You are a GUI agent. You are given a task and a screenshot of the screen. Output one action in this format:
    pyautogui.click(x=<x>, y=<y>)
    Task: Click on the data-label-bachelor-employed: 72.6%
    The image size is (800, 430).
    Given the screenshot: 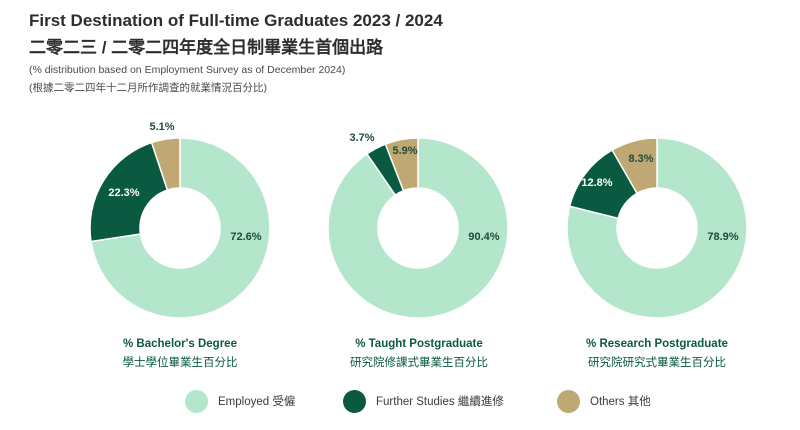 What is the action you would take?
    pyautogui.click(x=245, y=237)
    